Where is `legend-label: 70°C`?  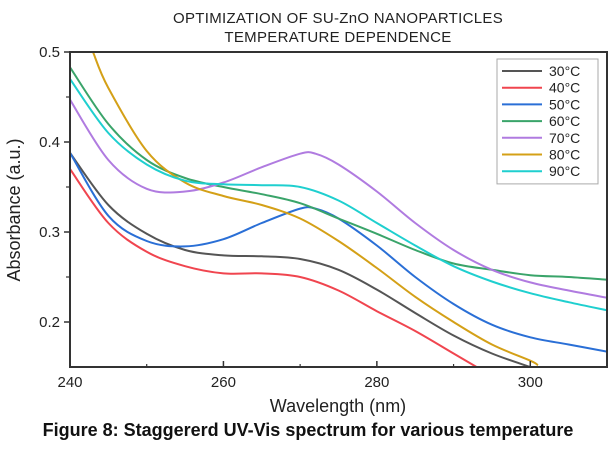
legend-label: 70°C is located at coordinates (564, 138).